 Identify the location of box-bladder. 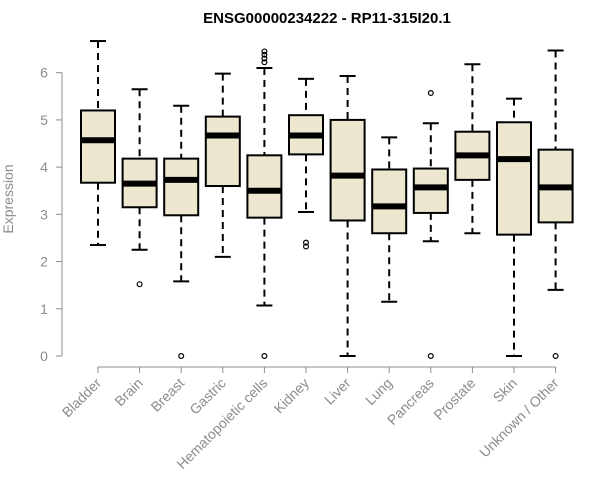
(98, 143).